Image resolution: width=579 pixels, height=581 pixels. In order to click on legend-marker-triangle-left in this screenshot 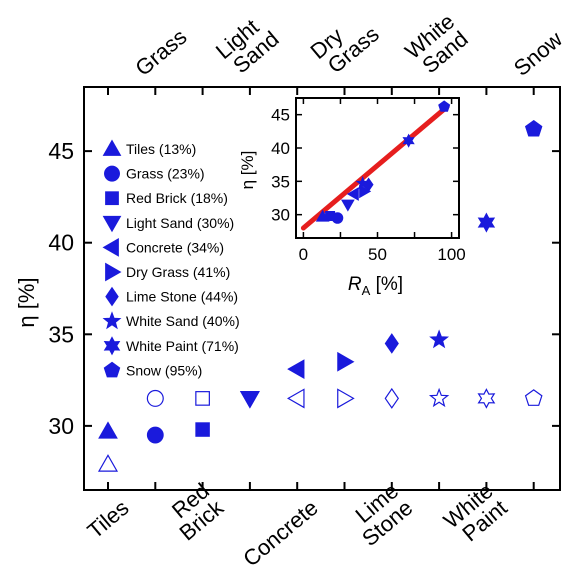, I will do `click(110, 247)`.